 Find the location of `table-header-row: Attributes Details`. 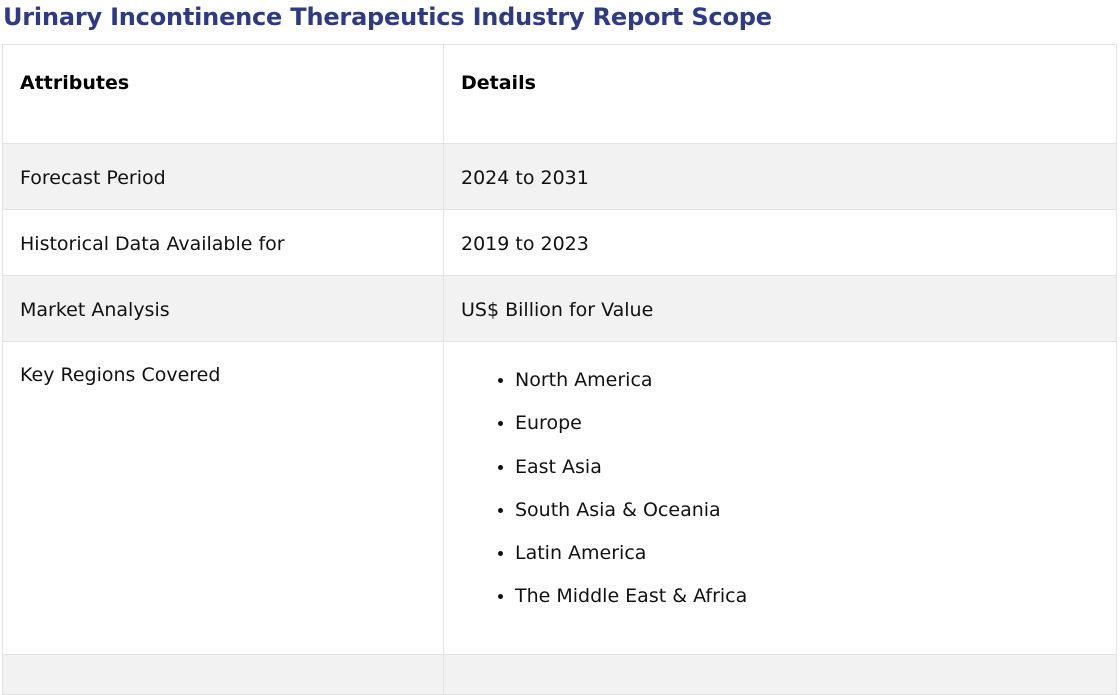

table-header-row: Attributes Details is located at coordinates (559, 94).